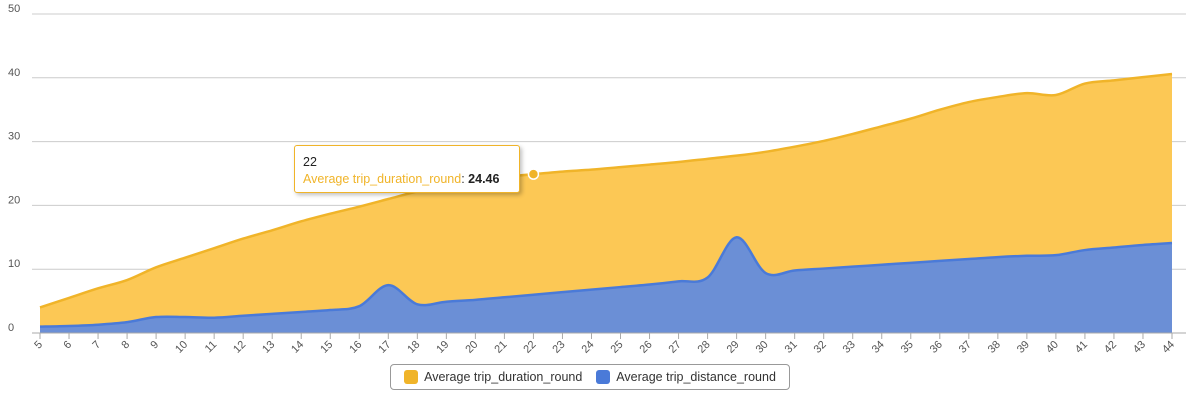 The image size is (1195, 406). I want to click on x-tick-label: 40, so click(1052, 347).